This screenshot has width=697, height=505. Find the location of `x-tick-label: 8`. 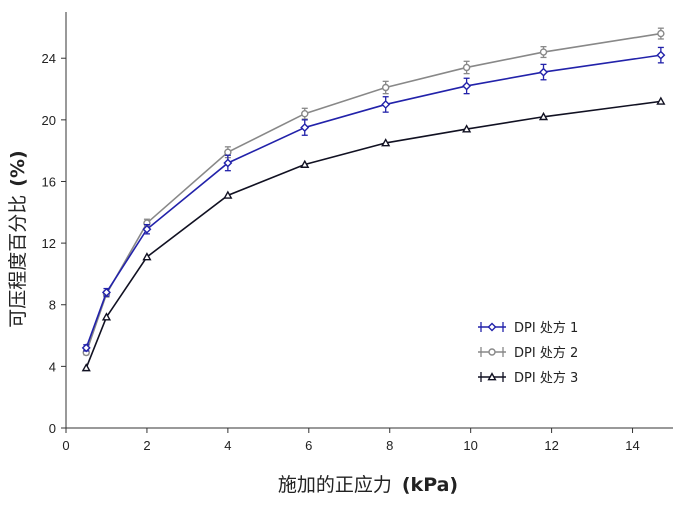

x-tick-label: 8 is located at coordinates (389, 445).